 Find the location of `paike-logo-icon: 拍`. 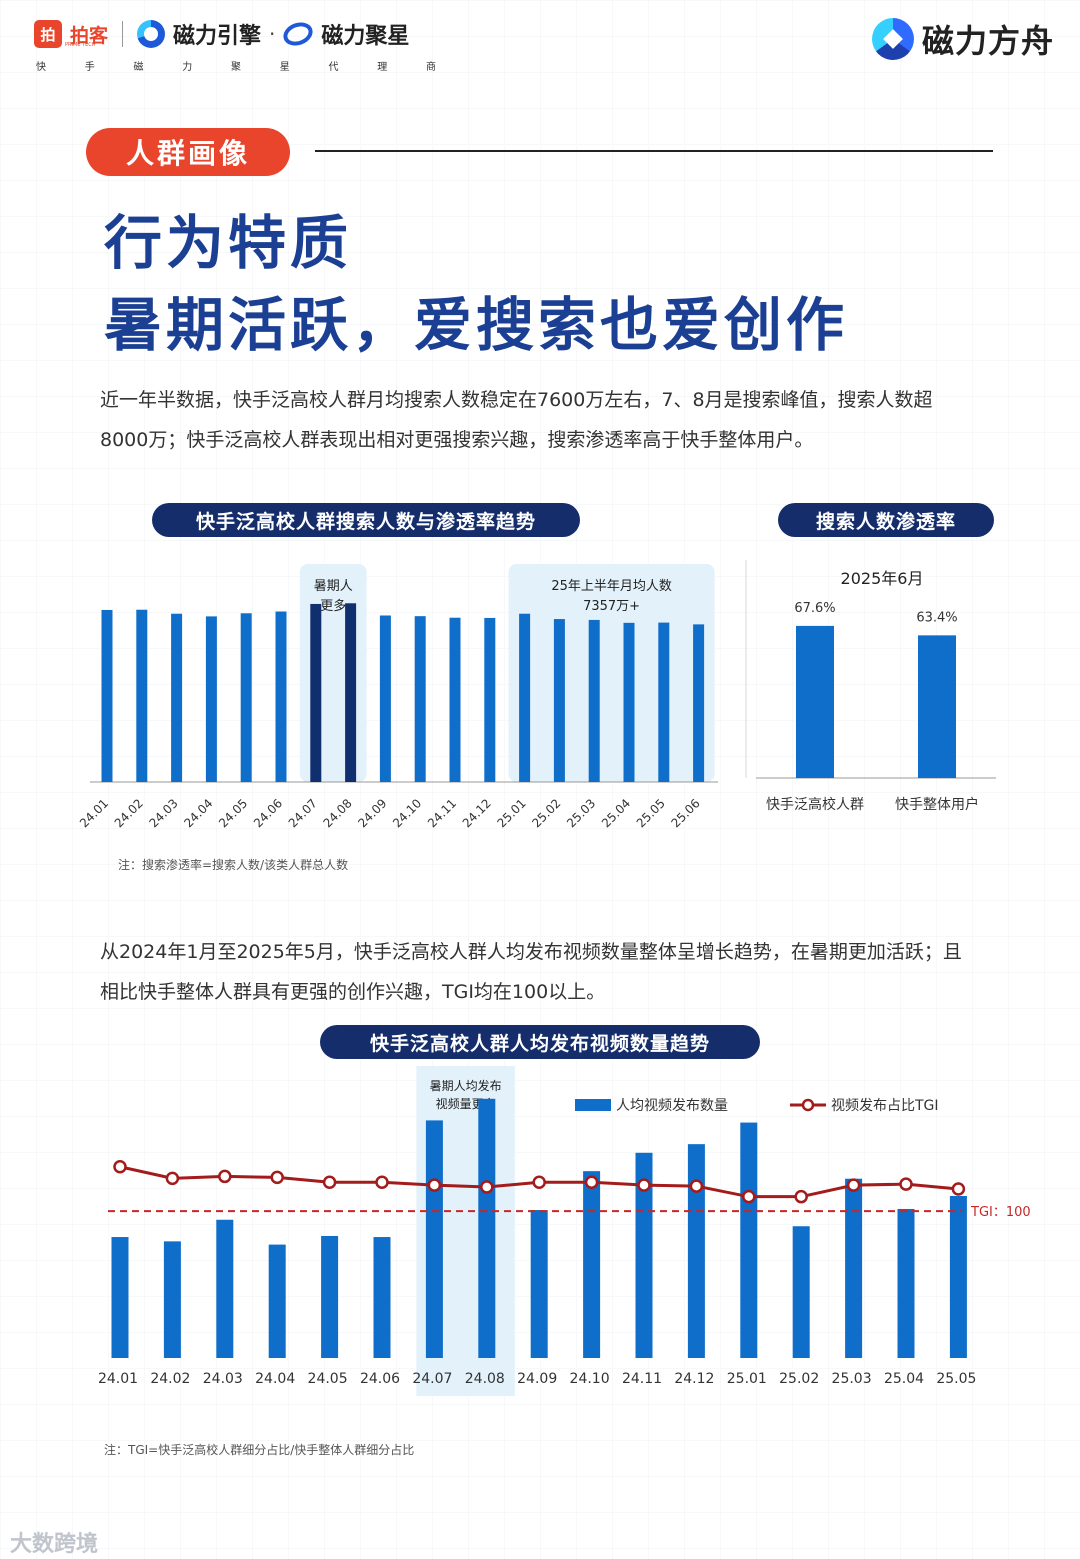

paike-logo-icon: 拍 is located at coordinates (48, 34).